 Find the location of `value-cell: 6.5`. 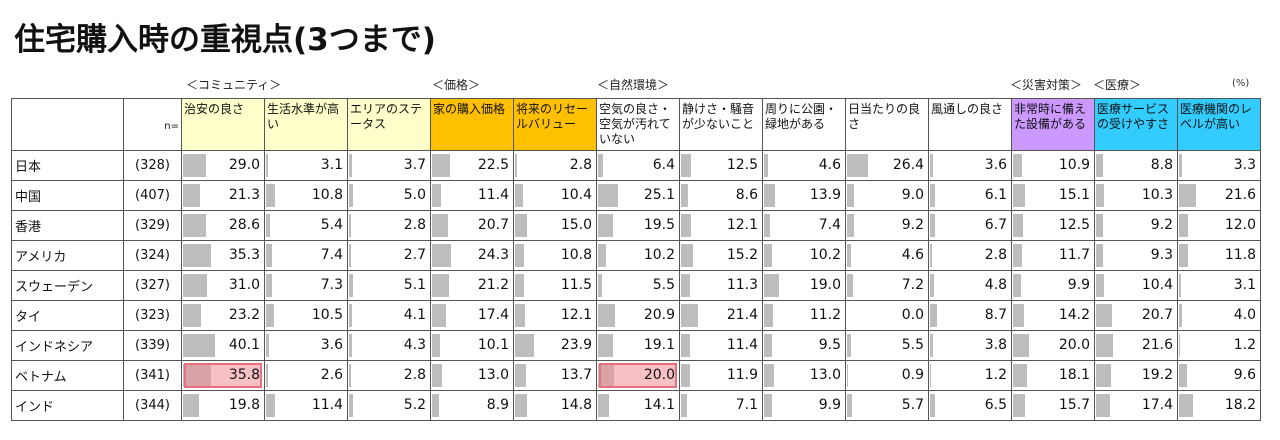

value-cell: 6.5 is located at coordinates (970, 405).